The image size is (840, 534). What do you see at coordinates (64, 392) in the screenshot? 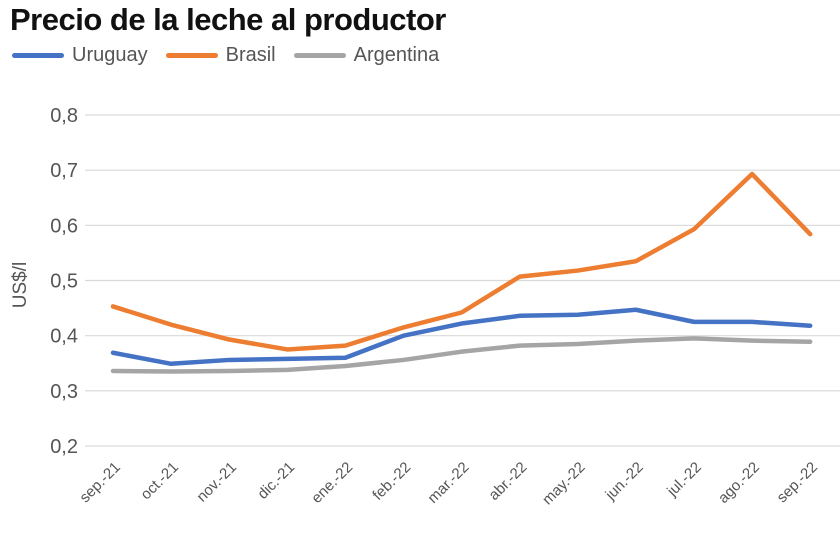
I see `y-tick-label: 0,3` at bounding box center [64, 392].